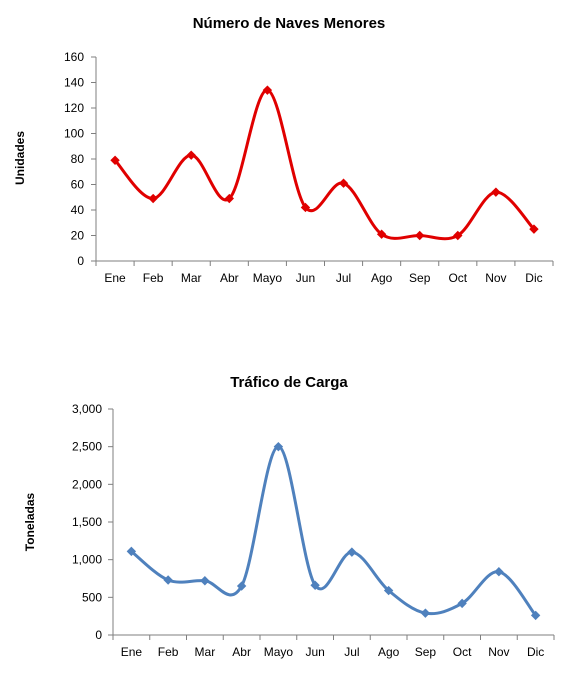 This screenshot has width=576, height=685. Describe the element at coordinates (289, 382) in the screenshot. I see `chart-title: Tráfico de Carga` at that location.